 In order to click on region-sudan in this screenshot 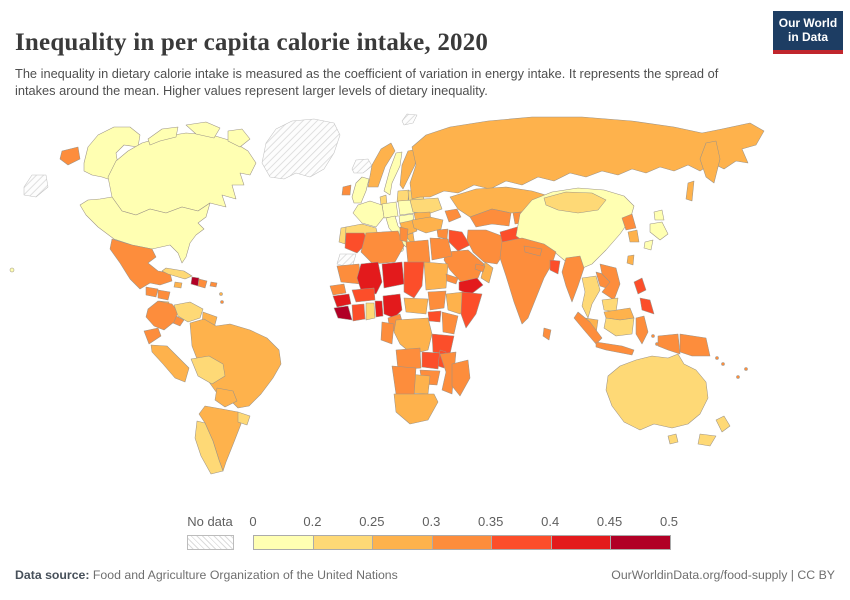, I will do `click(436, 276)`.